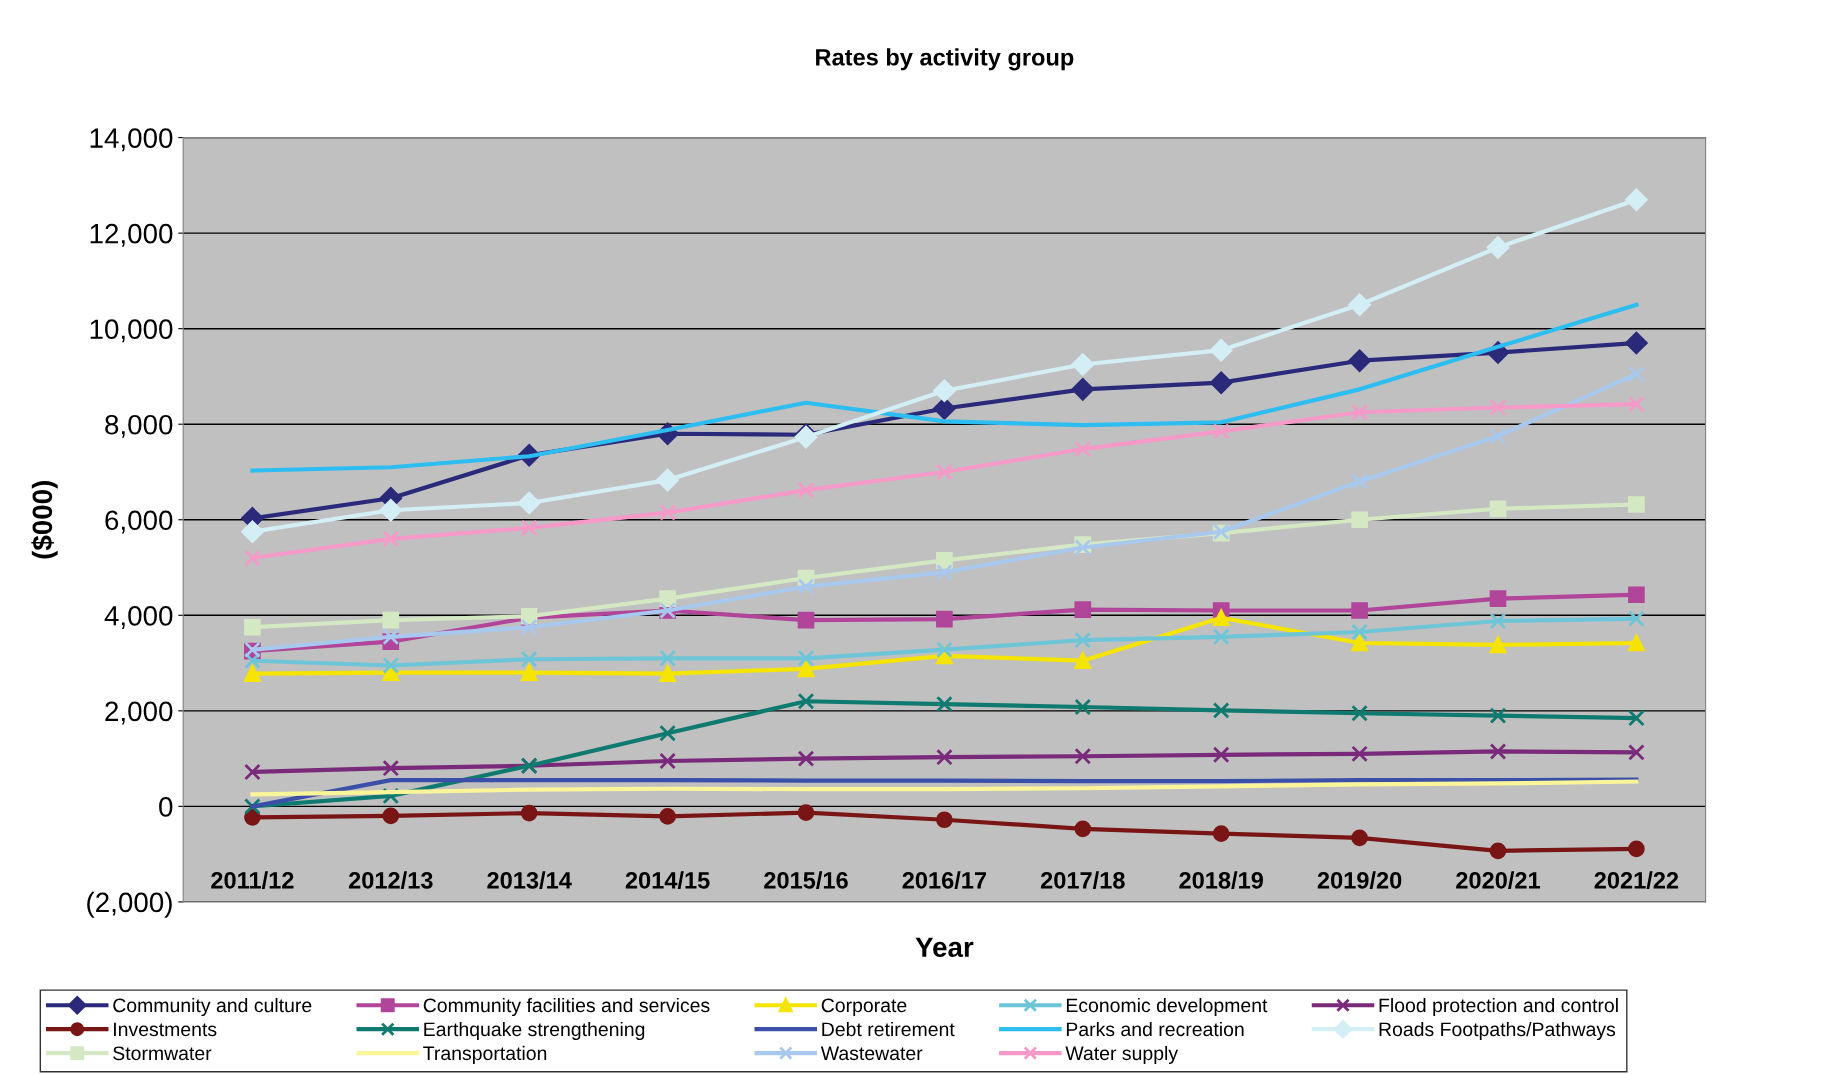 This screenshot has height=1075, width=1832. What do you see at coordinates (864, 1007) in the screenshot?
I see `legend-label: Corporate` at bounding box center [864, 1007].